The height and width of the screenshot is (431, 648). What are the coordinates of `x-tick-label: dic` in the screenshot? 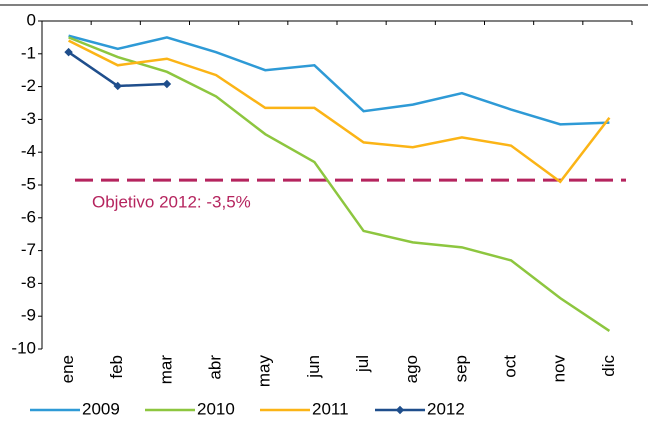 It's located at (608, 366).